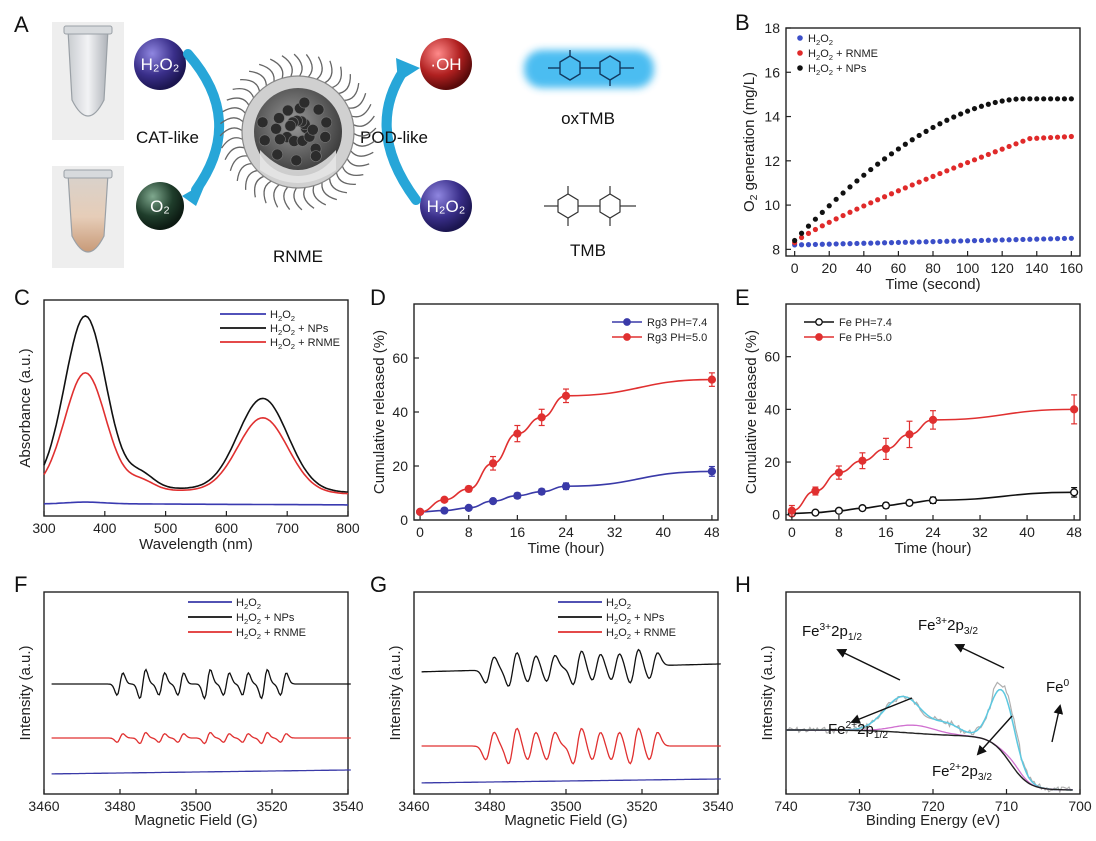 The width and height of the screenshot is (1096, 841). What do you see at coordinates (929, 760) in the screenshot?
I see `plot-h-background` at bounding box center [929, 760].